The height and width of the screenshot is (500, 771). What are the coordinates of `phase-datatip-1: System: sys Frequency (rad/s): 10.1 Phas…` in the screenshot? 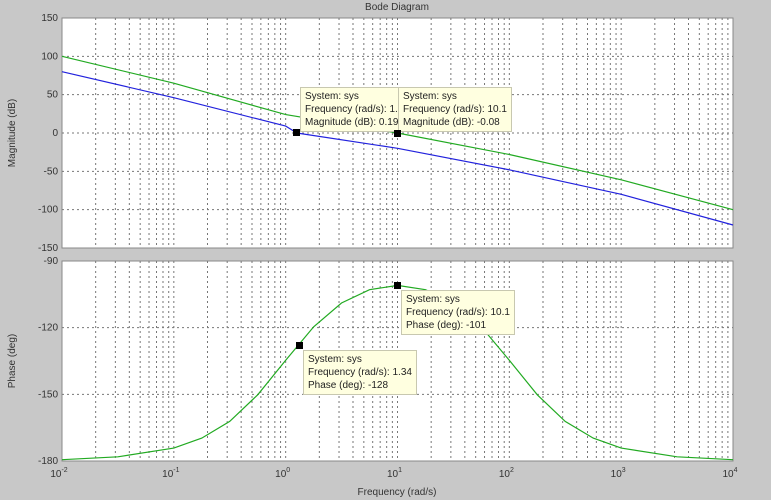 It's located at (458, 312).